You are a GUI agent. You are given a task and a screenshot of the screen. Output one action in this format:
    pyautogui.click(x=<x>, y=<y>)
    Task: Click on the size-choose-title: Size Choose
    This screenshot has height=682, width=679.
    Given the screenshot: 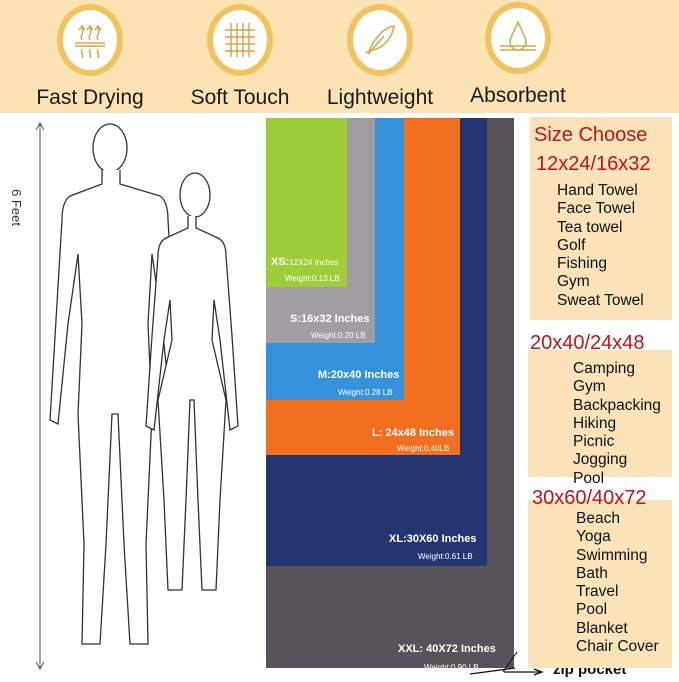 What is the action you would take?
    pyautogui.click(x=591, y=135)
    